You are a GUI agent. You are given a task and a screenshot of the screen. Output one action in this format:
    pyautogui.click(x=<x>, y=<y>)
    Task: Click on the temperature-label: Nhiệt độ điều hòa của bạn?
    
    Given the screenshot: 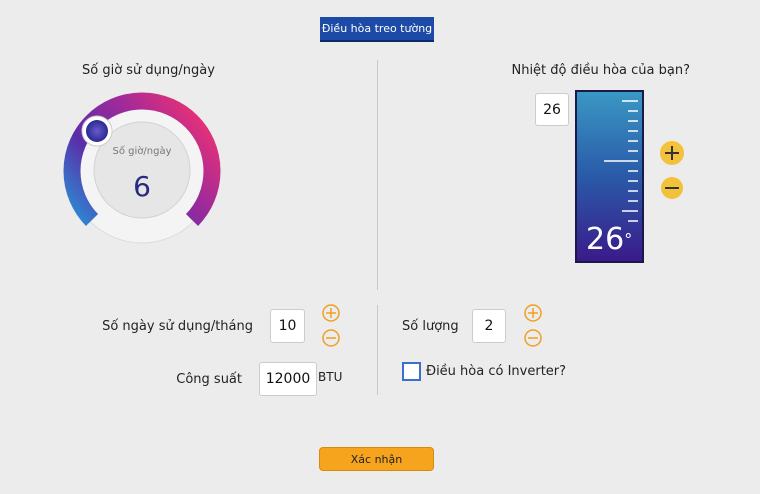 What is the action you would take?
    pyautogui.click(x=600, y=70)
    